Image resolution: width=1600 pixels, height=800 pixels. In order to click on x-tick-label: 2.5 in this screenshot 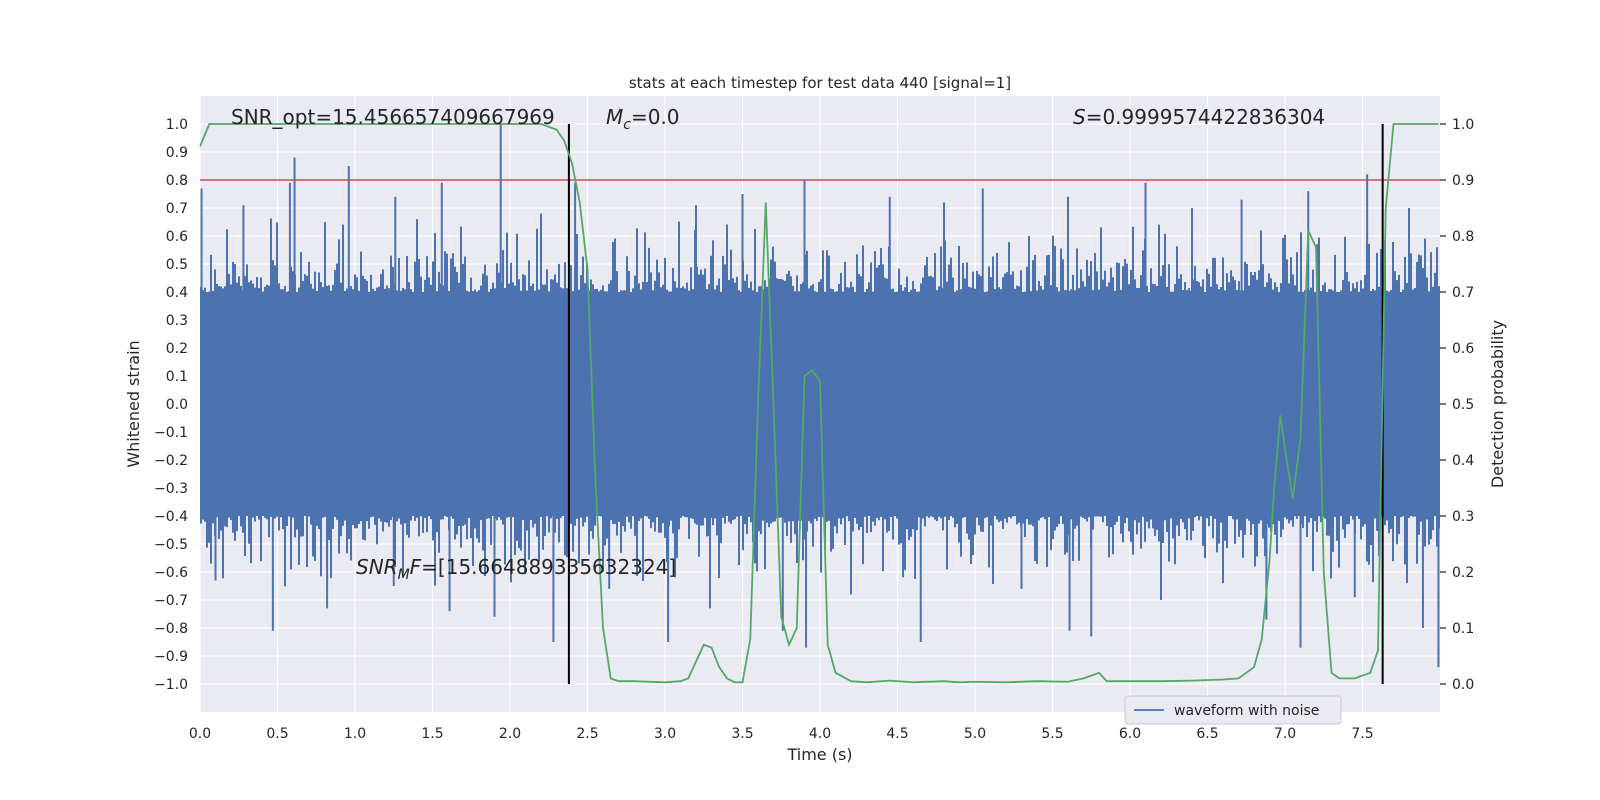, I will do `click(587, 734)`.